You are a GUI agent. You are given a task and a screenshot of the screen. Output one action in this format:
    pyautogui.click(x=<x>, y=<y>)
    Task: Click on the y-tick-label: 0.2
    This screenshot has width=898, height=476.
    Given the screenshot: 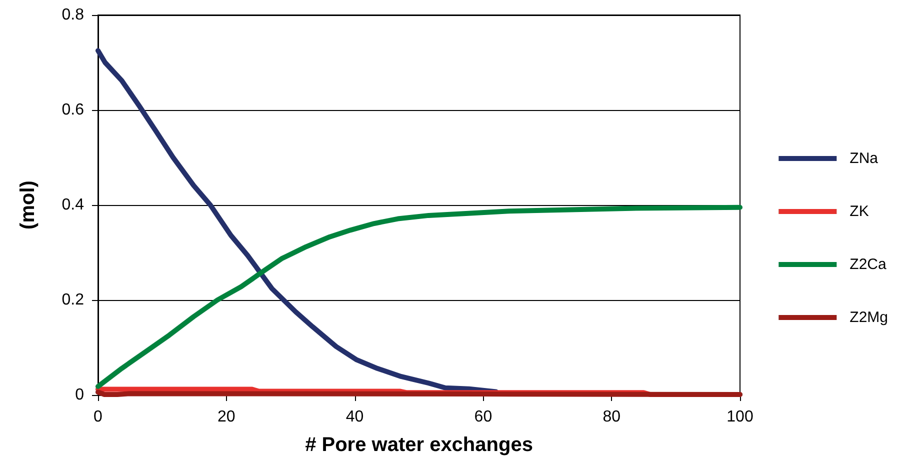 What is the action you would take?
    pyautogui.click(x=73, y=300)
    